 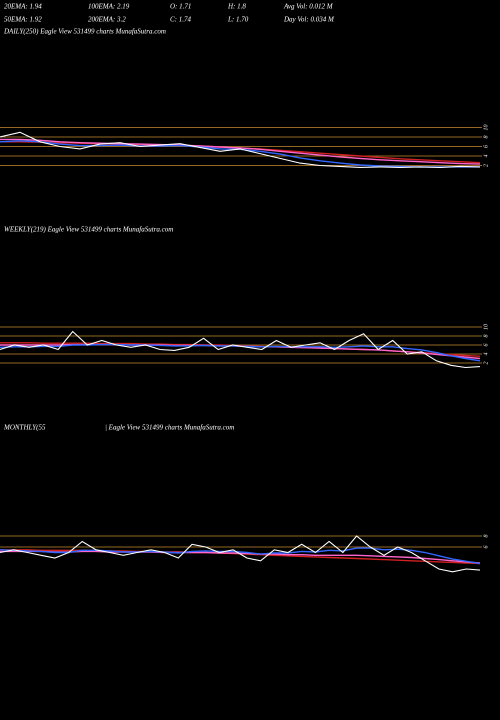 What do you see at coordinates (109, 7) in the screenshot?
I see `header-stat: 100EMA: 2.19` at bounding box center [109, 7].